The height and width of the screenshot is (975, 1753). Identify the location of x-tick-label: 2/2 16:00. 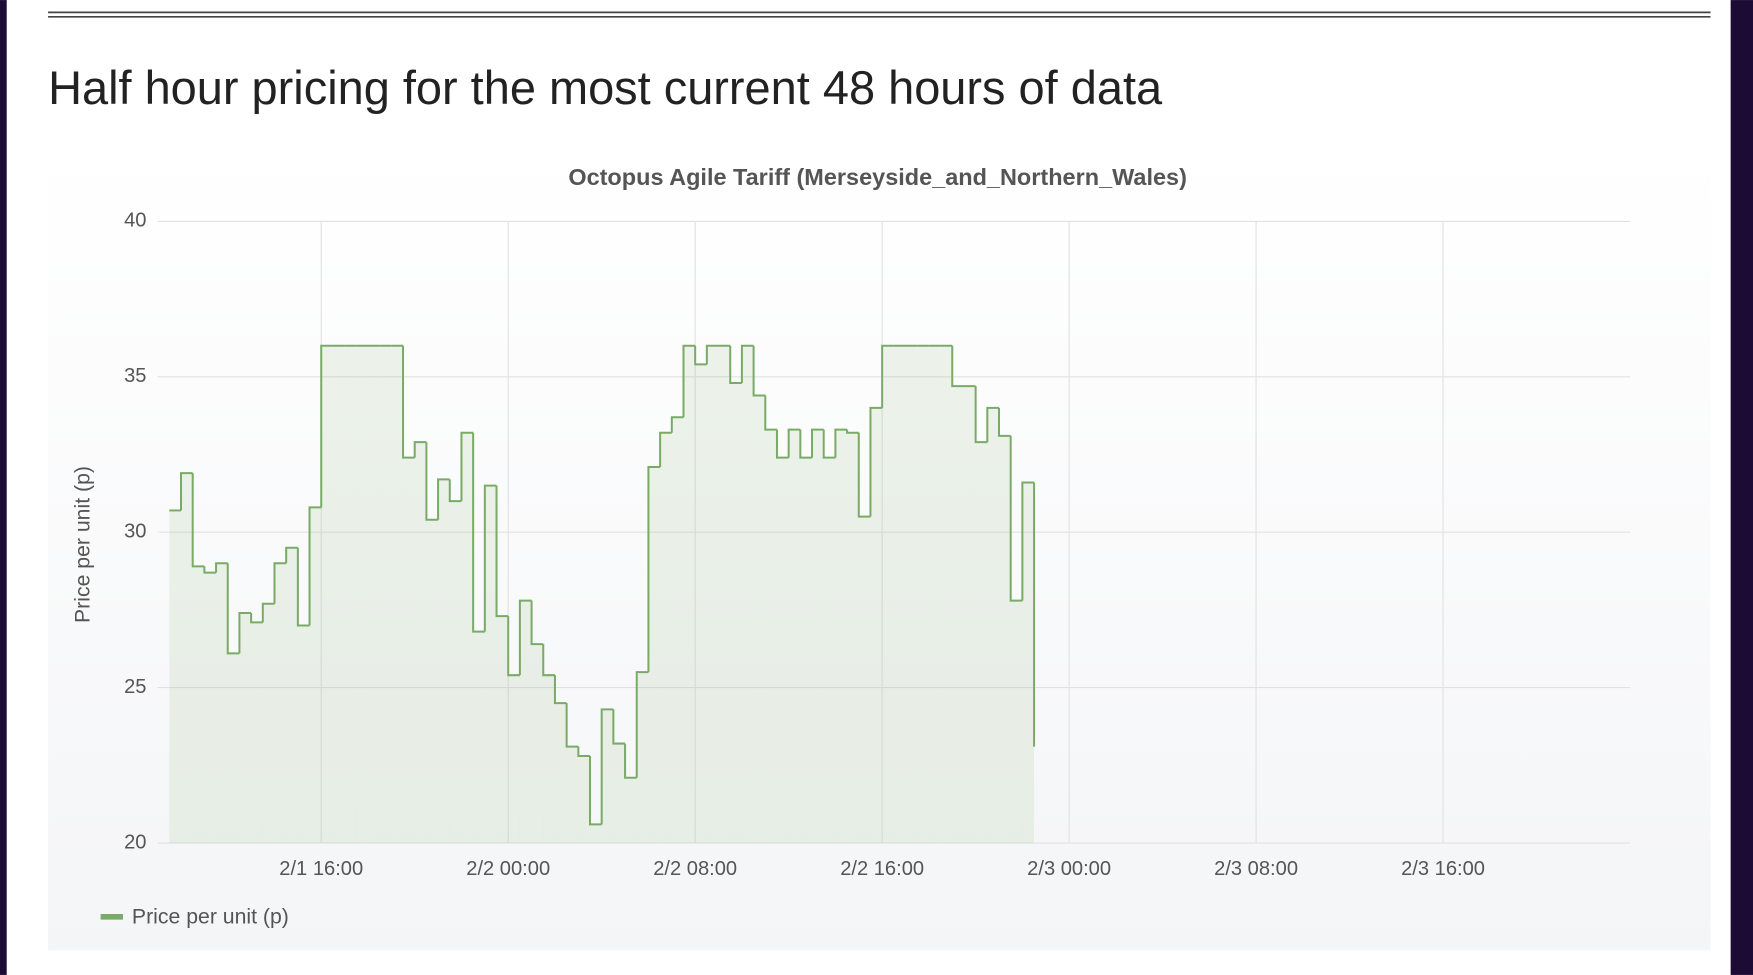
(882, 869).